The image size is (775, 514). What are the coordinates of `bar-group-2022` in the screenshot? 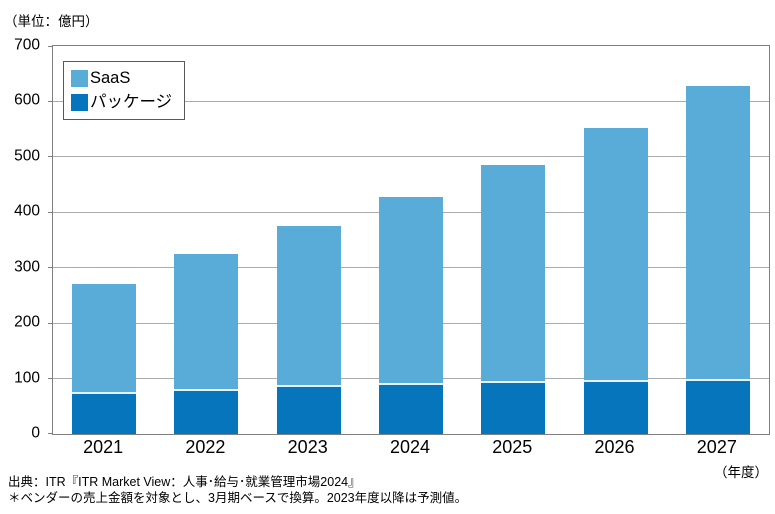 It's located at (206, 240).